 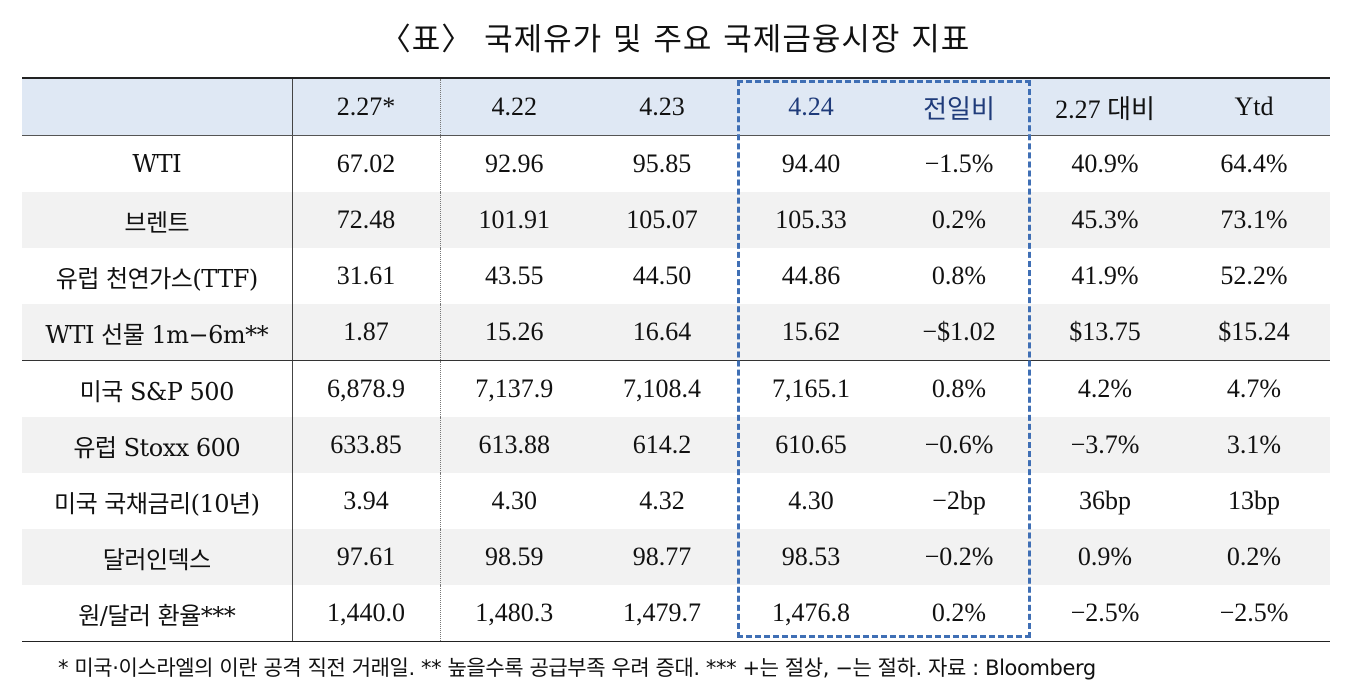 What do you see at coordinates (811, 332) in the screenshot?
I see `cell-4-24: 15.62` at bounding box center [811, 332].